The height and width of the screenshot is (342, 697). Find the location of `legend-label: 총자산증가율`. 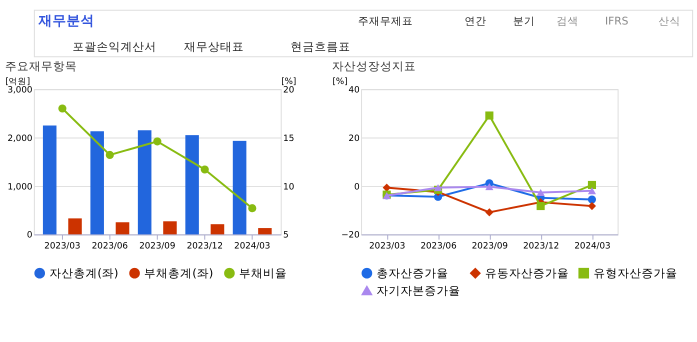

legend-label: 총자산증가율 is located at coordinates (412, 273).